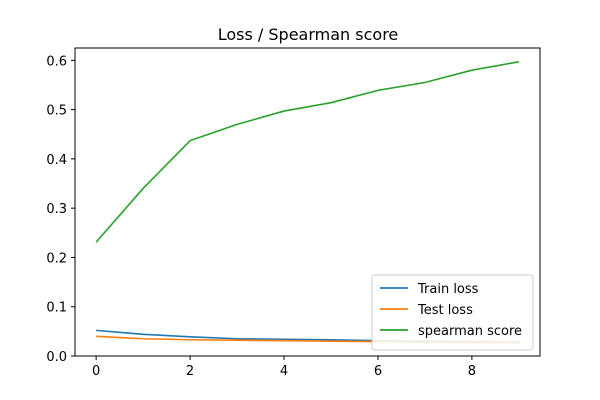 The width and height of the screenshot is (600, 400). What do you see at coordinates (308, 34) in the screenshot?
I see `chart-title: Loss / Spearman score` at bounding box center [308, 34].